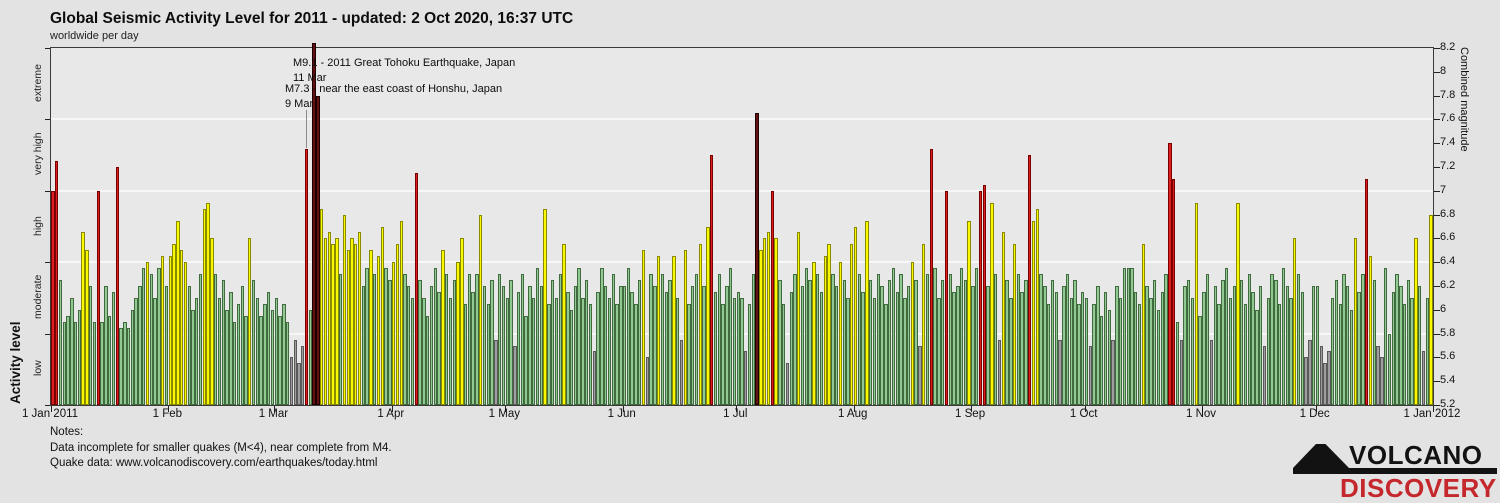 The image size is (1500, 503). I want to click on annotation-leader-line, so click(306, 129).